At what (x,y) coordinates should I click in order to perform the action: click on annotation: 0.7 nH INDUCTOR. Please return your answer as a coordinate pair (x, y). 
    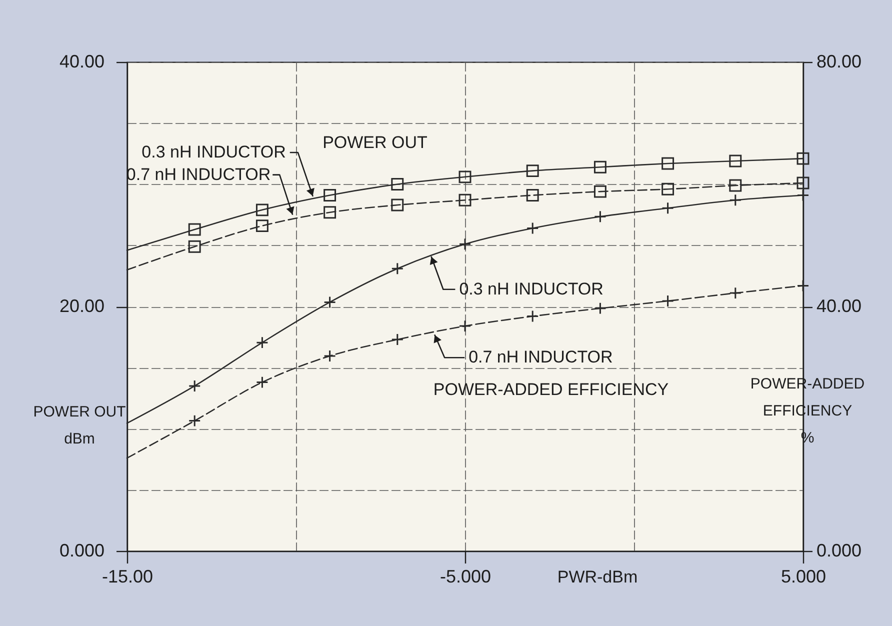
    Looking at the image, I should click on (540, 357).